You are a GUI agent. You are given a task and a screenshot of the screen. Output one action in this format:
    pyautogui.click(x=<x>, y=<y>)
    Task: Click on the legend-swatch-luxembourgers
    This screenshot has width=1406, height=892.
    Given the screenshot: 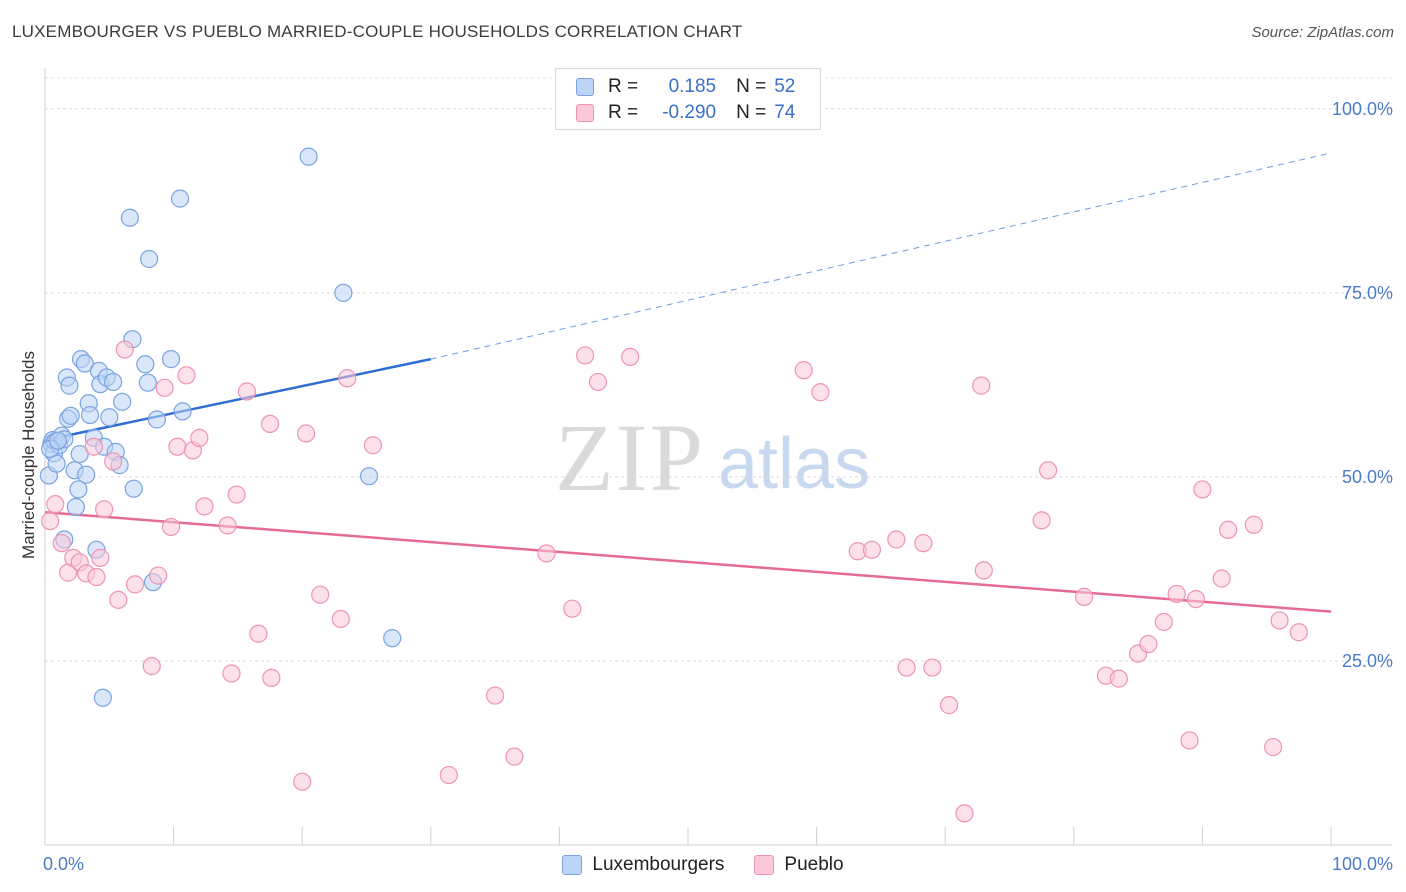 What is the action you would take?
    pyautogui.click(x=572, y=865)
    